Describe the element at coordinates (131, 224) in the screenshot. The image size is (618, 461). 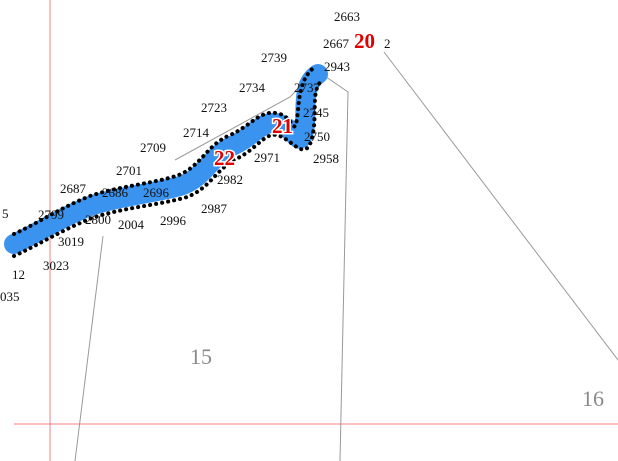
I see `point-label: 2004` at that location.